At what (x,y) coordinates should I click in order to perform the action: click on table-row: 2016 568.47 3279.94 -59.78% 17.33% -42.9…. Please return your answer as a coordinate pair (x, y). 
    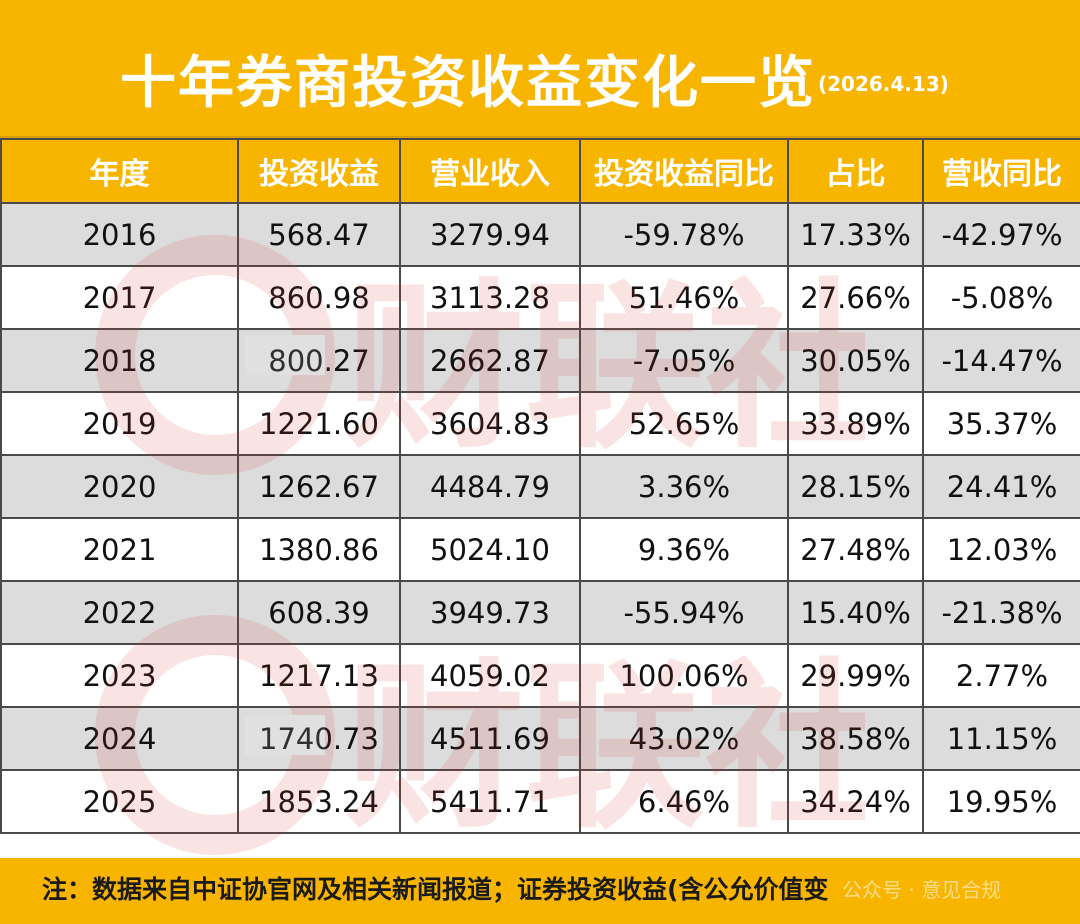
    Looking at the image, I should click on (540, 234).